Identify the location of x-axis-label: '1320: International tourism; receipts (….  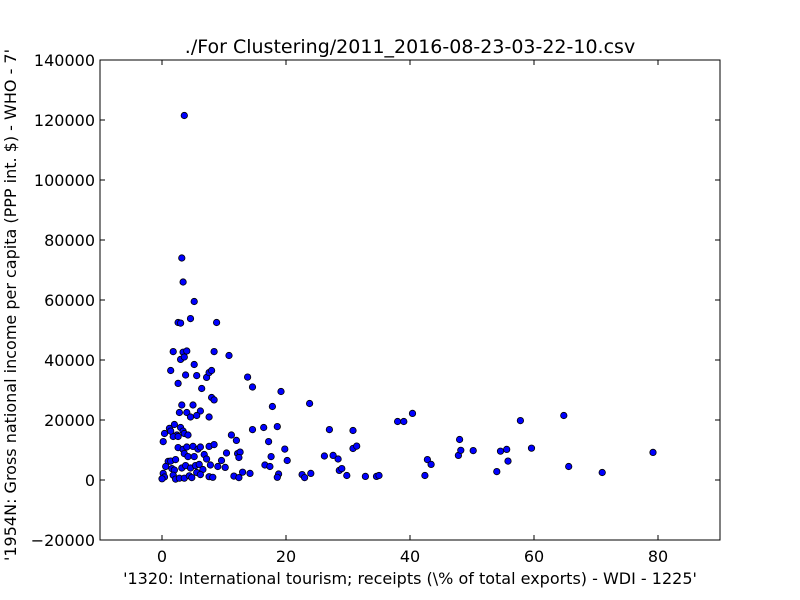
(410, 578).